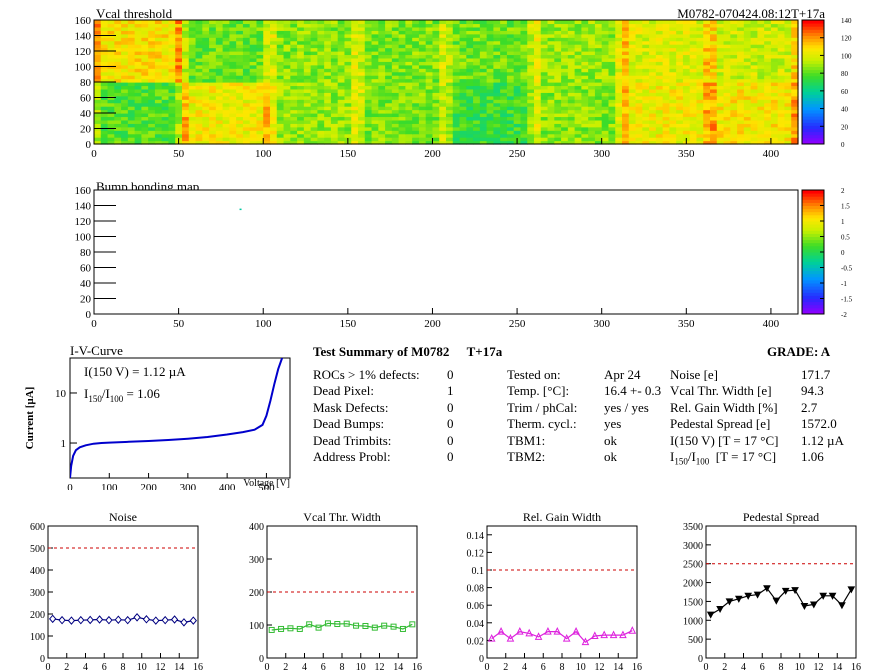  Describe the element at coordinates (85, 667) in the screenshot. I see `x-tick-label: 4` at that location.